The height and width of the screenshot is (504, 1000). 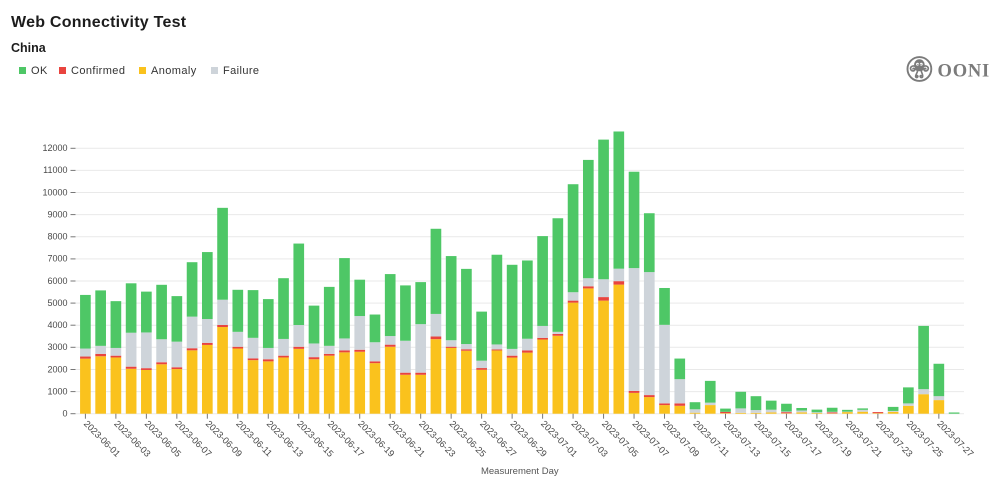 I want to click on svg-text: 8000, so click(x=57, y=237).